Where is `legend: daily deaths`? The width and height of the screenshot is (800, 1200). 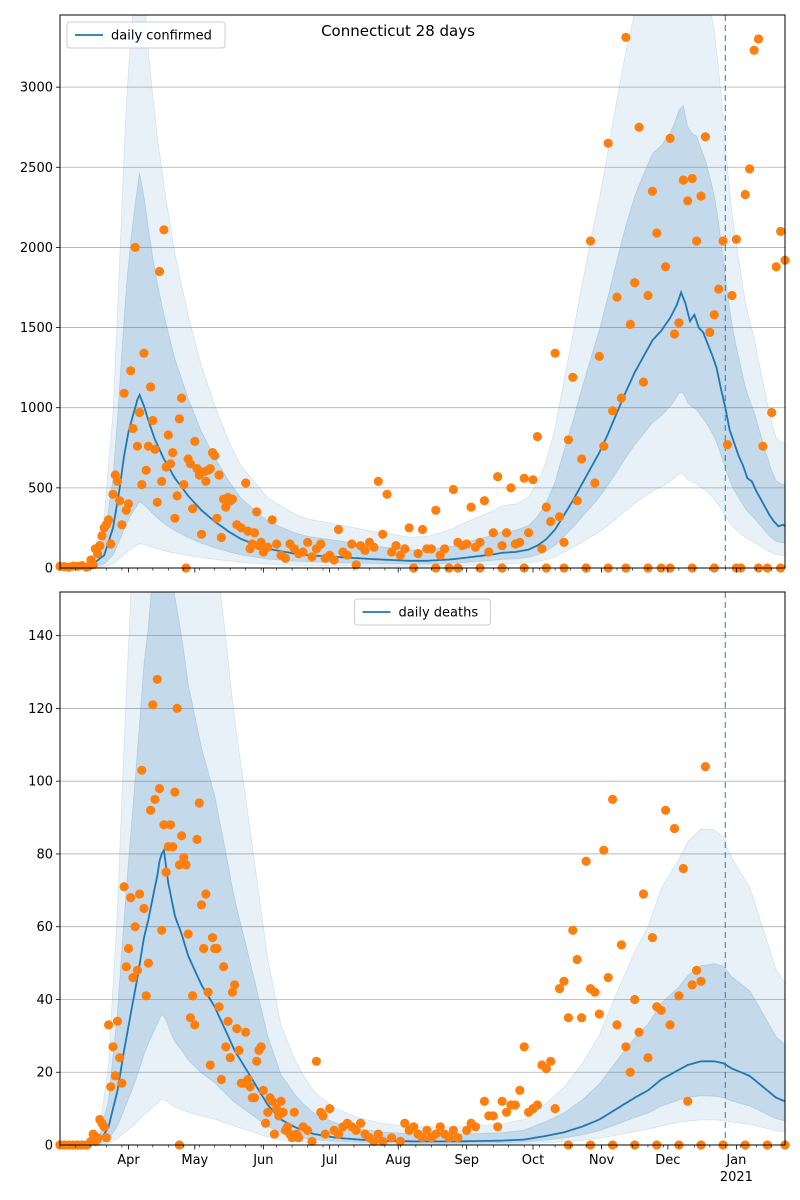
legend: daily deaths is located at coordinates (422, 612).